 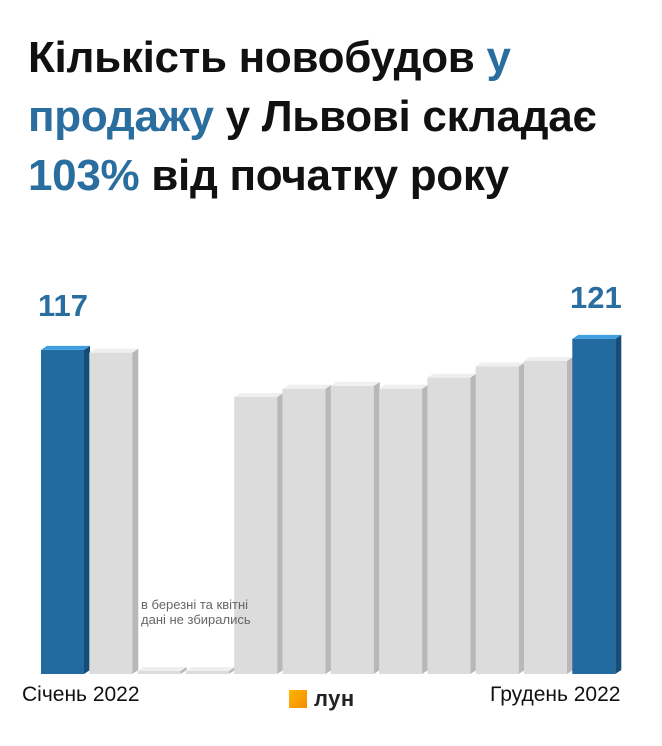 What do you see at coordinates (257, 57) in the screenshot?
I see `title-text: Кількість новобудов` at bounding box center [257, 57].